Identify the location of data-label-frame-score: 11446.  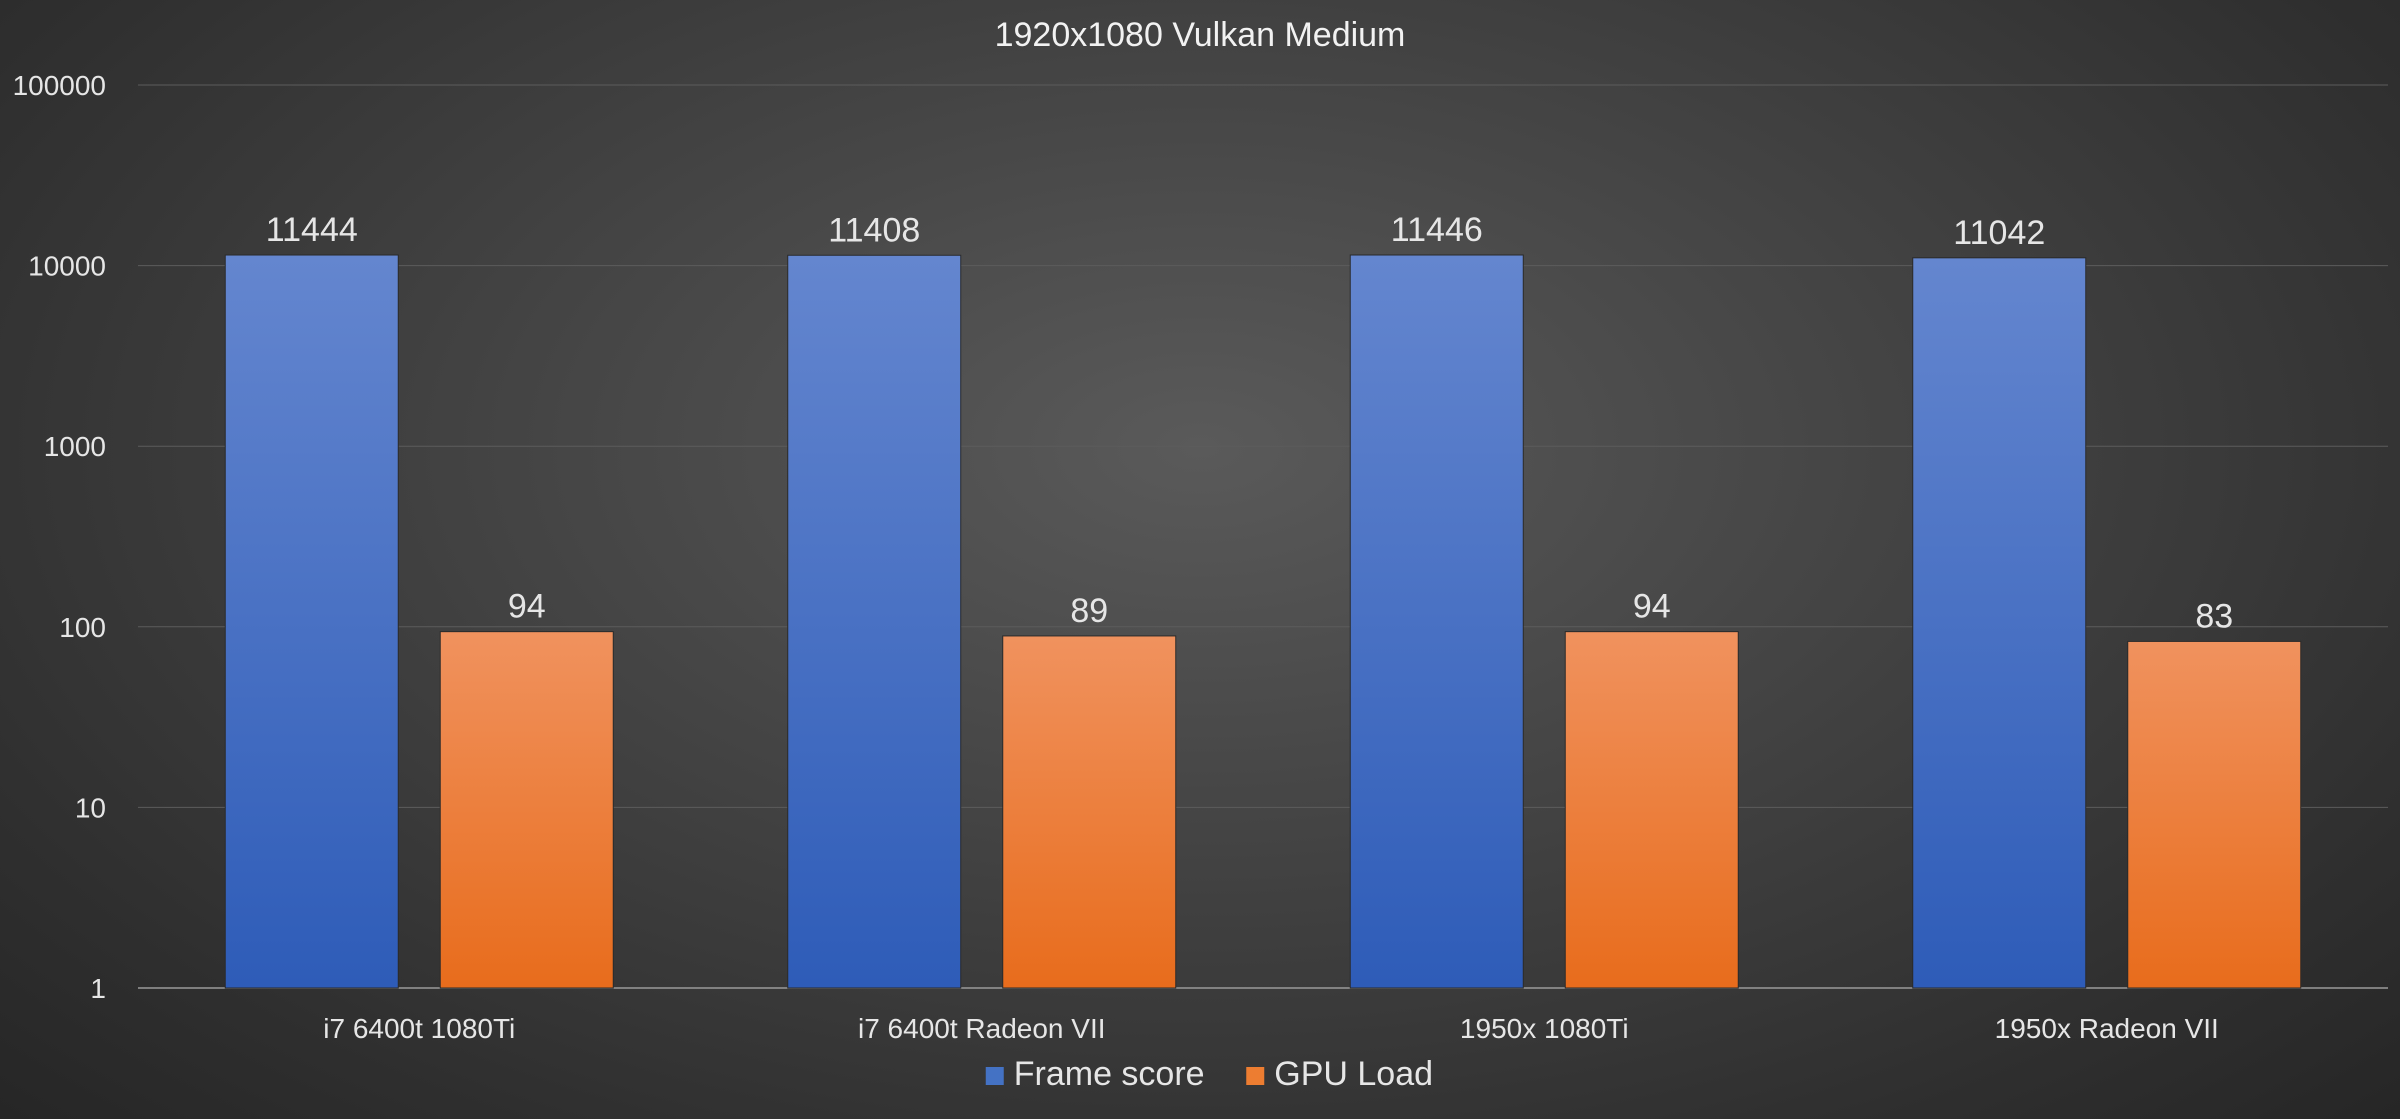
(1437, 230).